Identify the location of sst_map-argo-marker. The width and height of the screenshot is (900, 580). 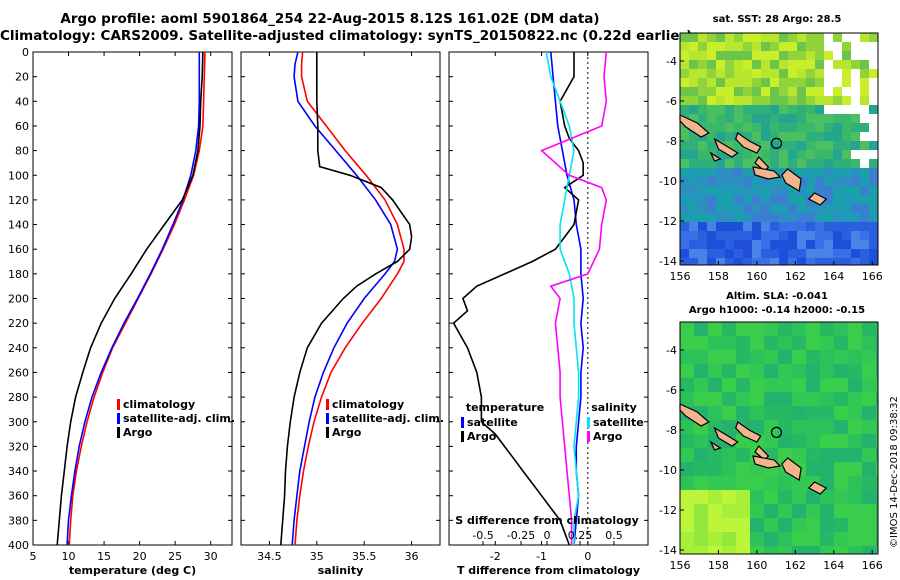
(776, 143).